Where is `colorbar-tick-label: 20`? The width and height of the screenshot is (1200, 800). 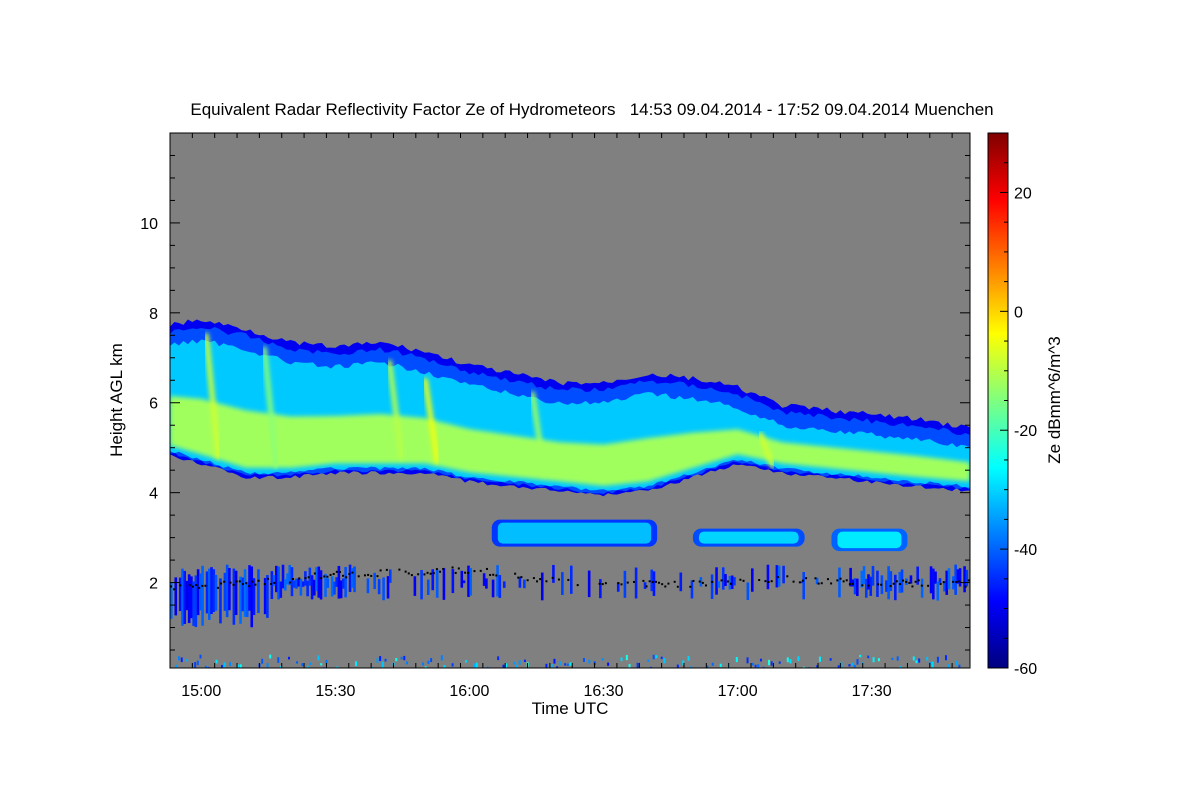
colorbar-tick-label: 20 is located at coordinates (1023, 193).